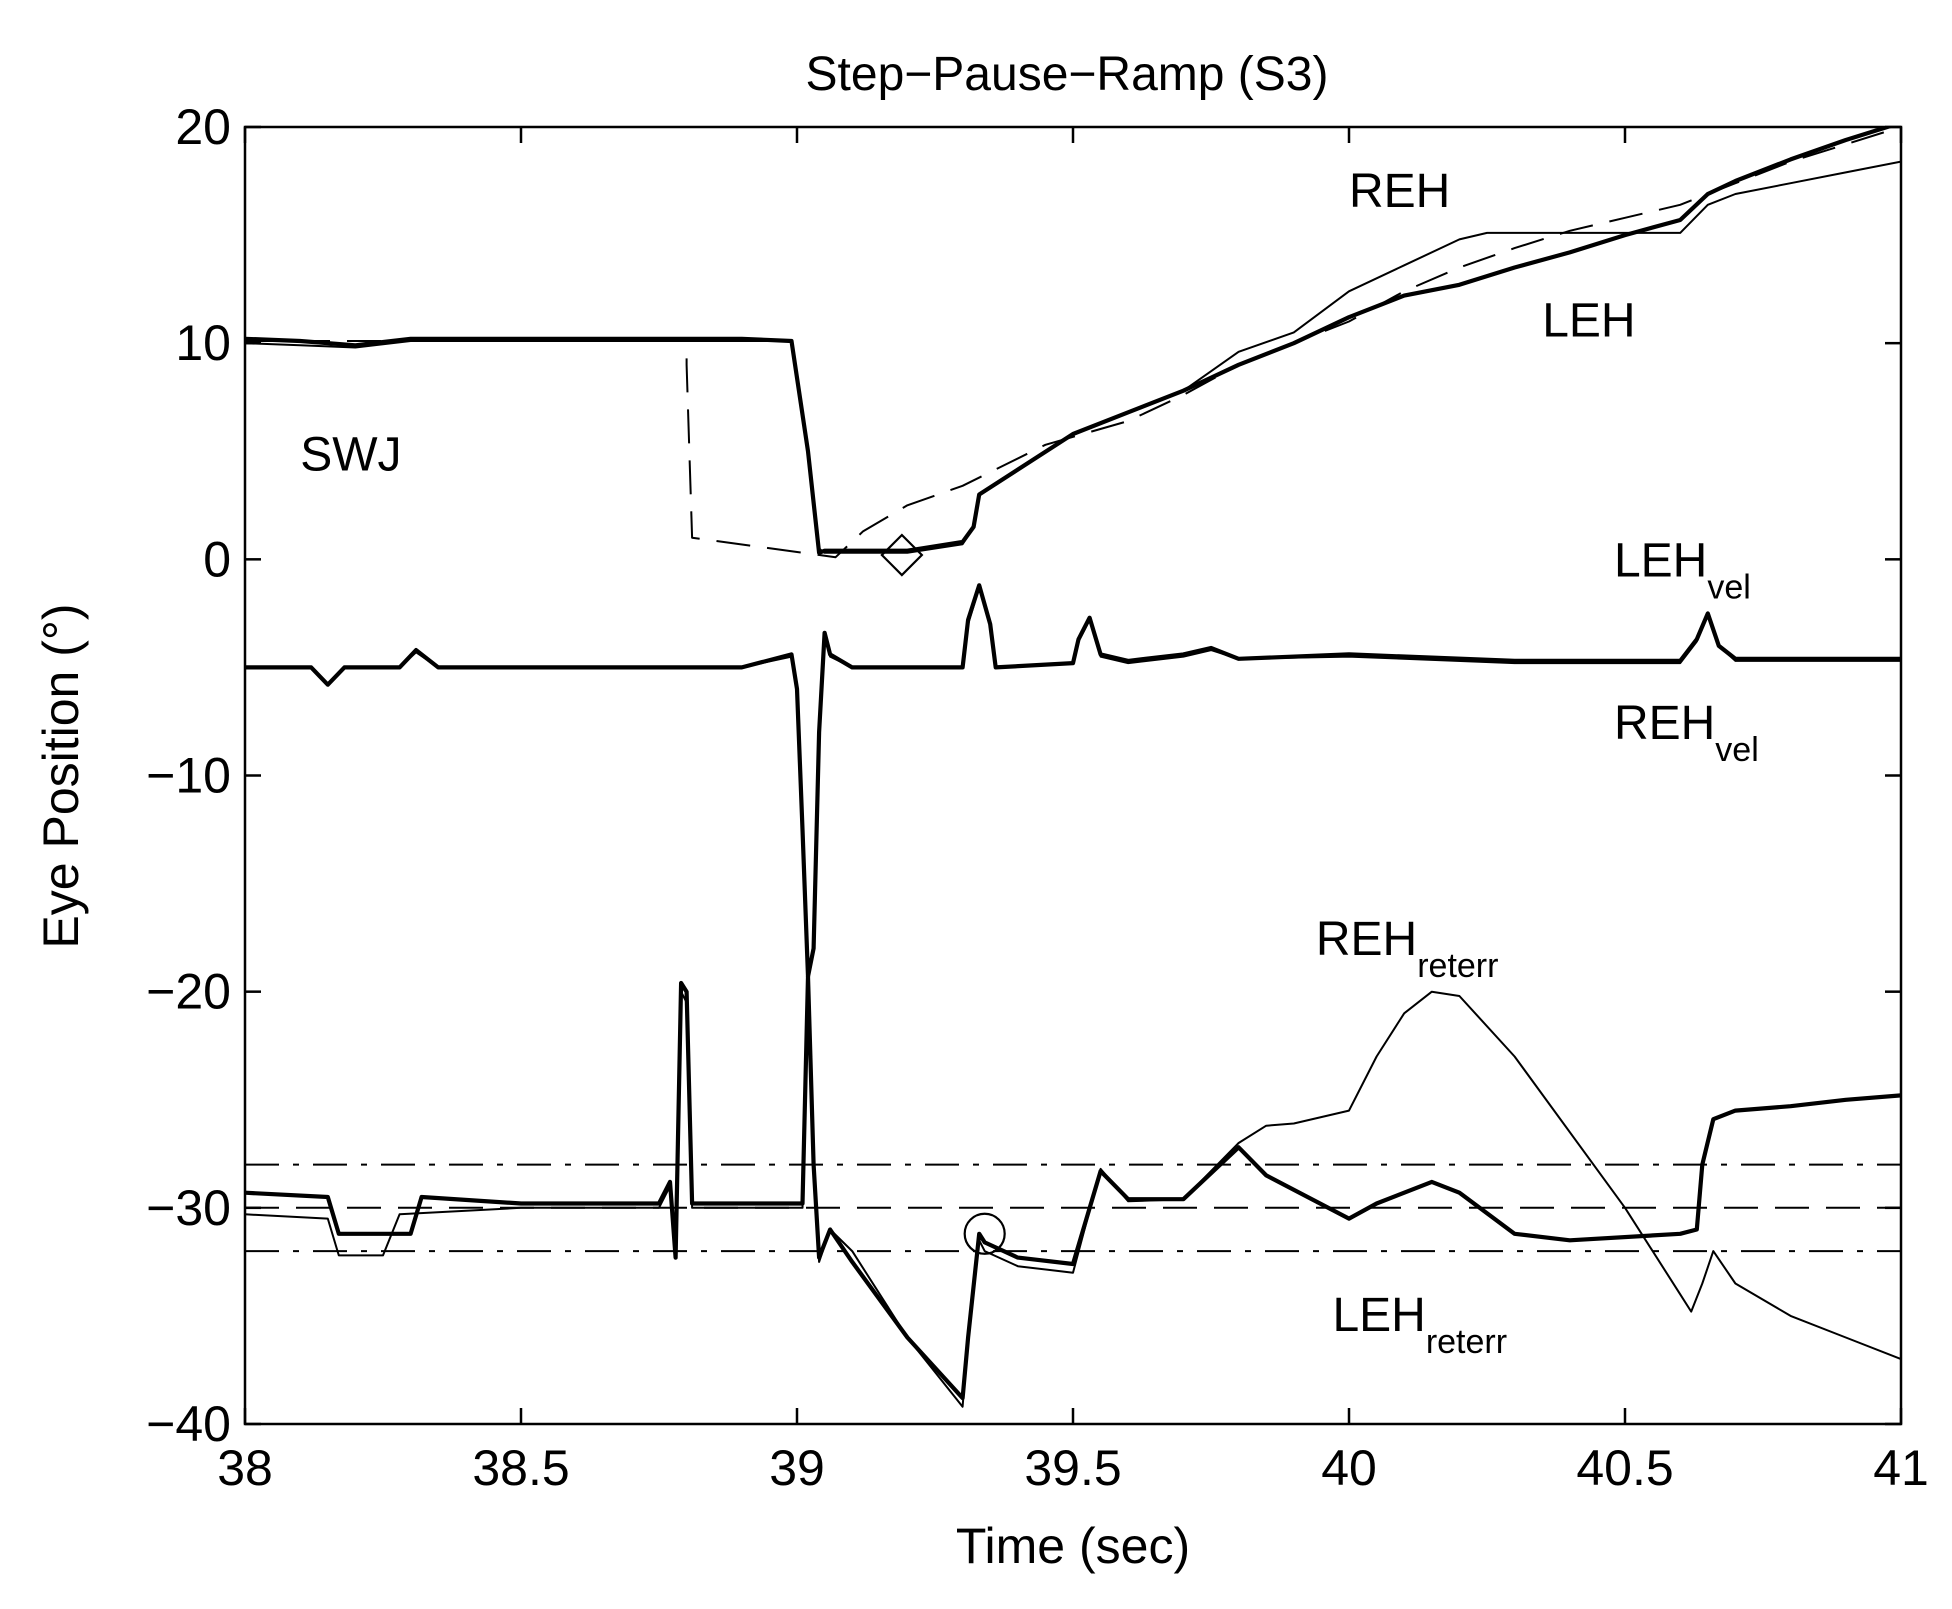 The height and width of the screenshot is (1609, 1952). Describe the element at coordinates (188, 1208) in the screenshot. I see `y-tick-label: −30` at that location.